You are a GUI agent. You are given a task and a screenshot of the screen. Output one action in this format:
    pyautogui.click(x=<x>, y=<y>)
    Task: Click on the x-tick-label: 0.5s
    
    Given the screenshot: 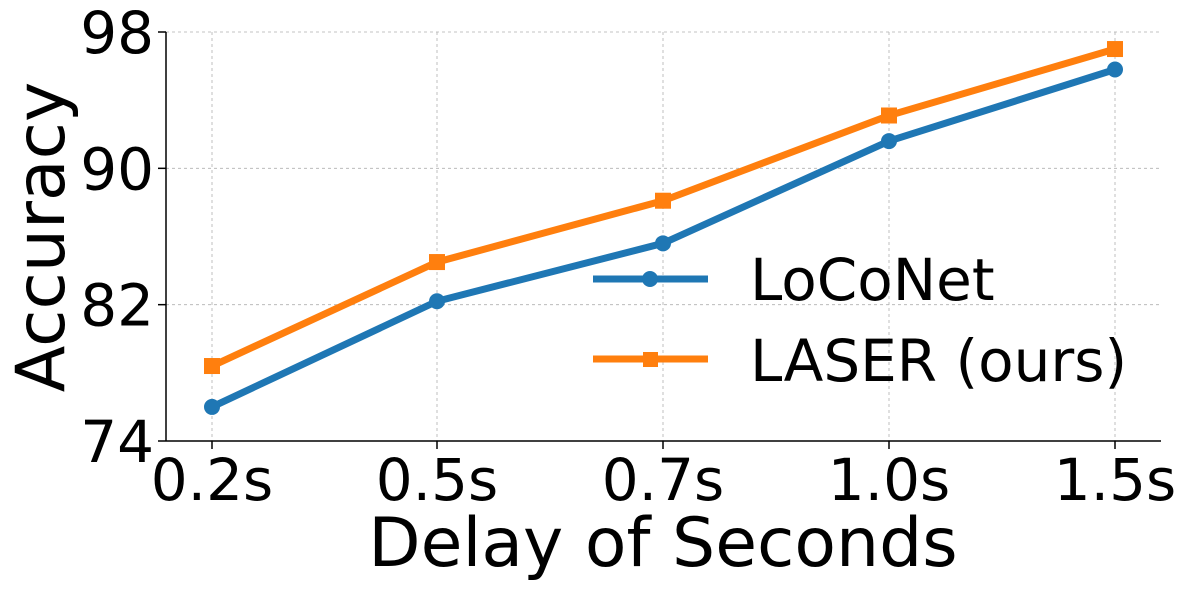 What is the action you would take?
    pyautogui.click(x=437, y=480)
    